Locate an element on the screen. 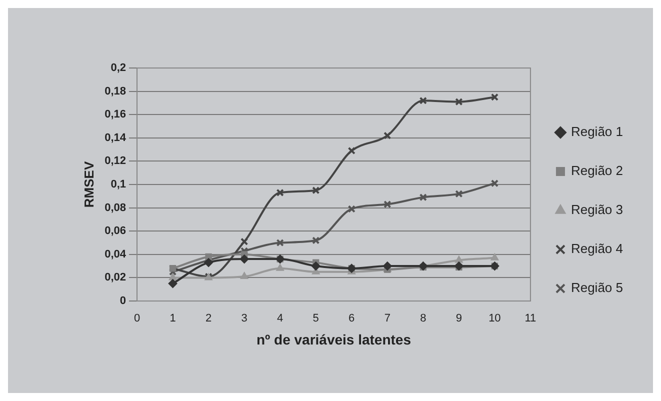 The height and width of the screenshot is (401, 661). x-tick-label: 8 is located at coordinates (423, 318).